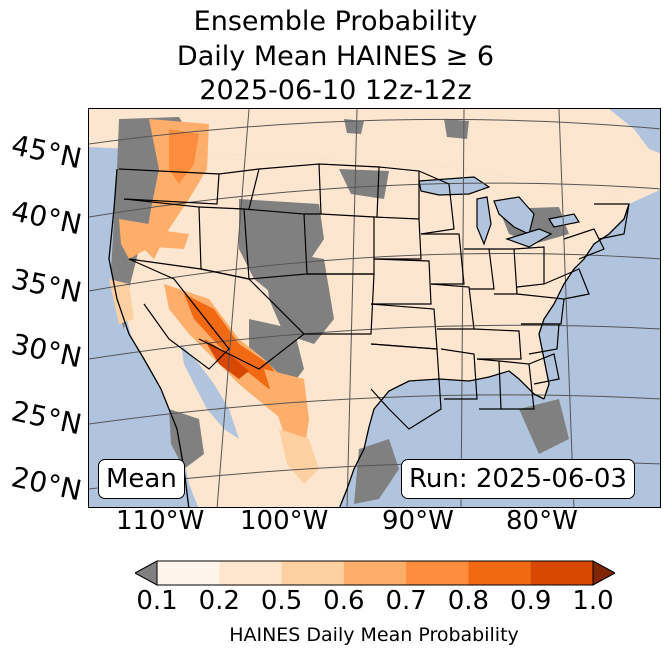  Describe the element at coordinates (46, 418) in the screenshot. I see `lat-label-25n: 25°N` at that location.